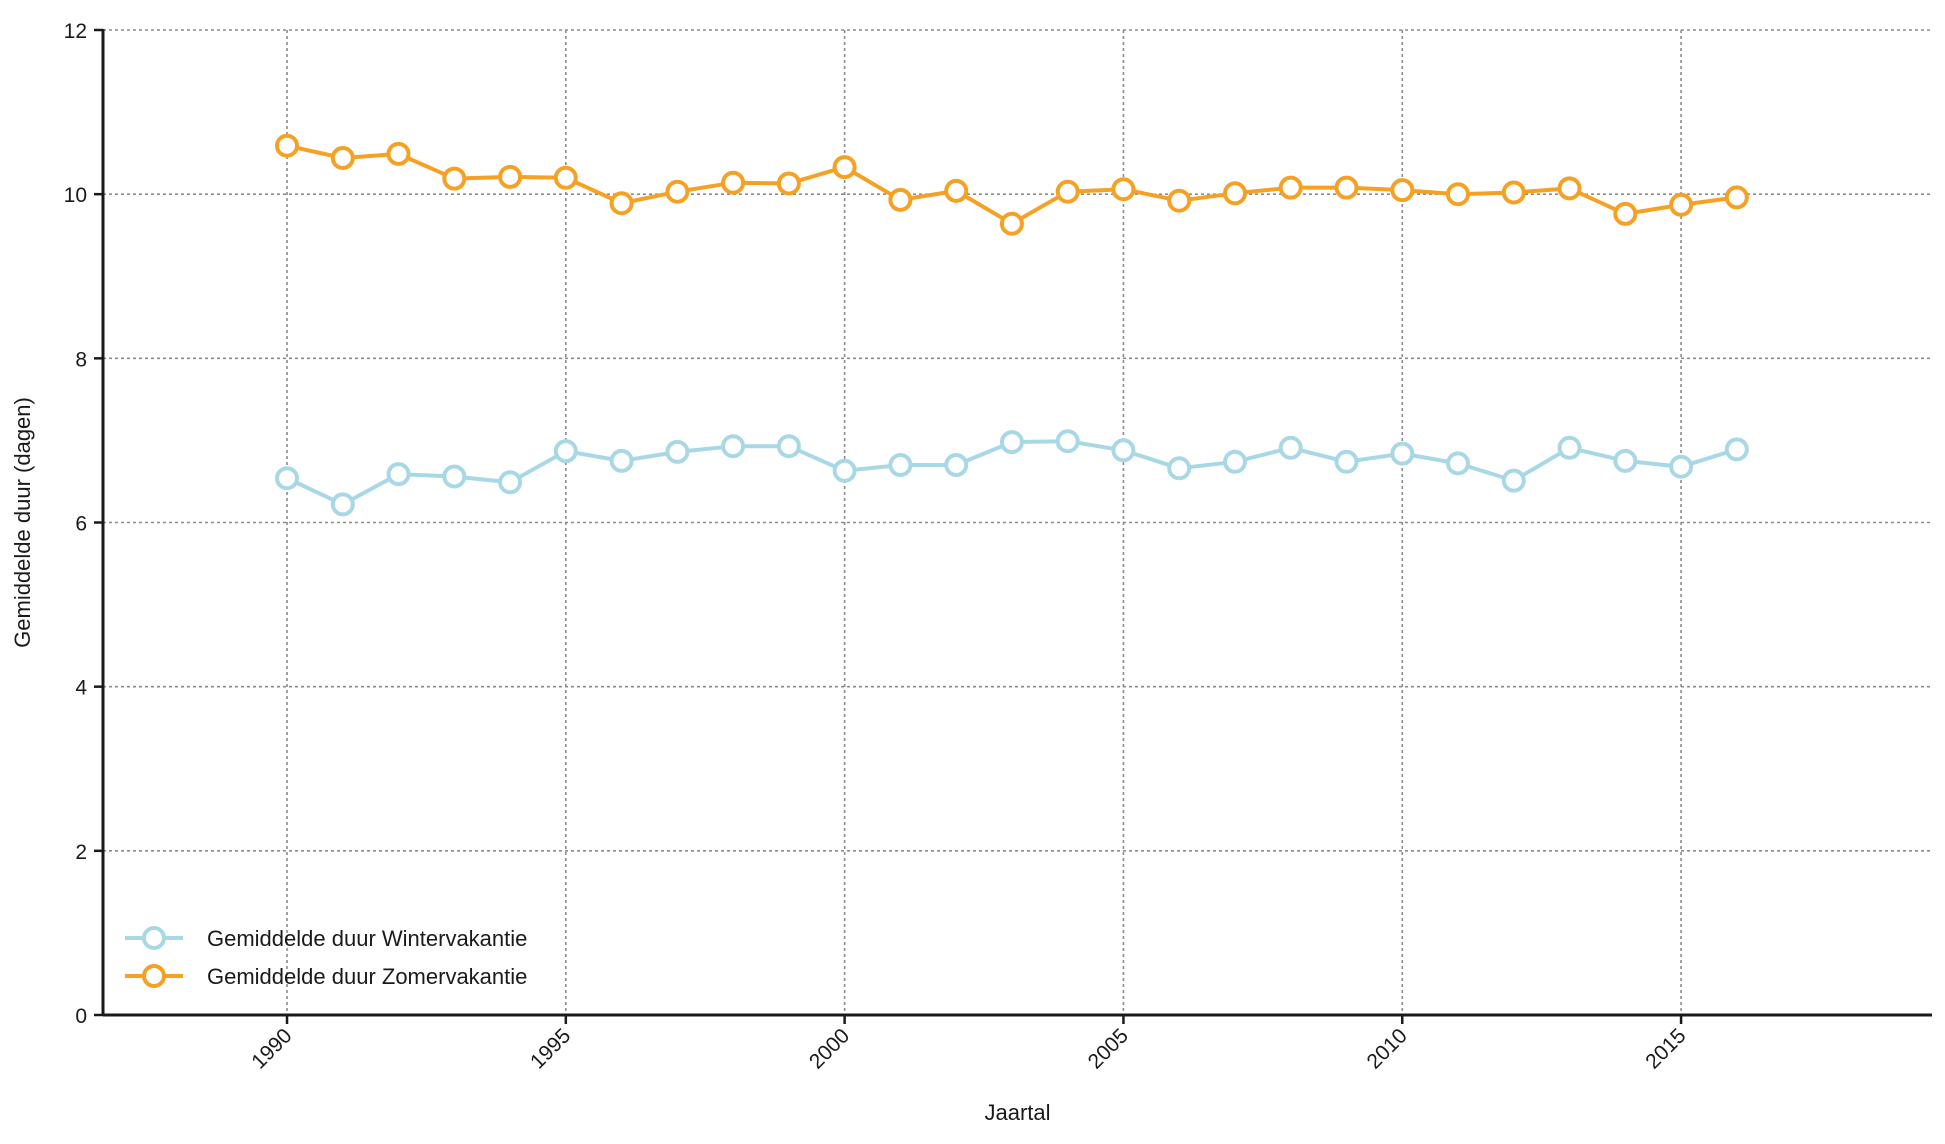  I want to click on x-tick-label: 2005, so click(1108, 1048).